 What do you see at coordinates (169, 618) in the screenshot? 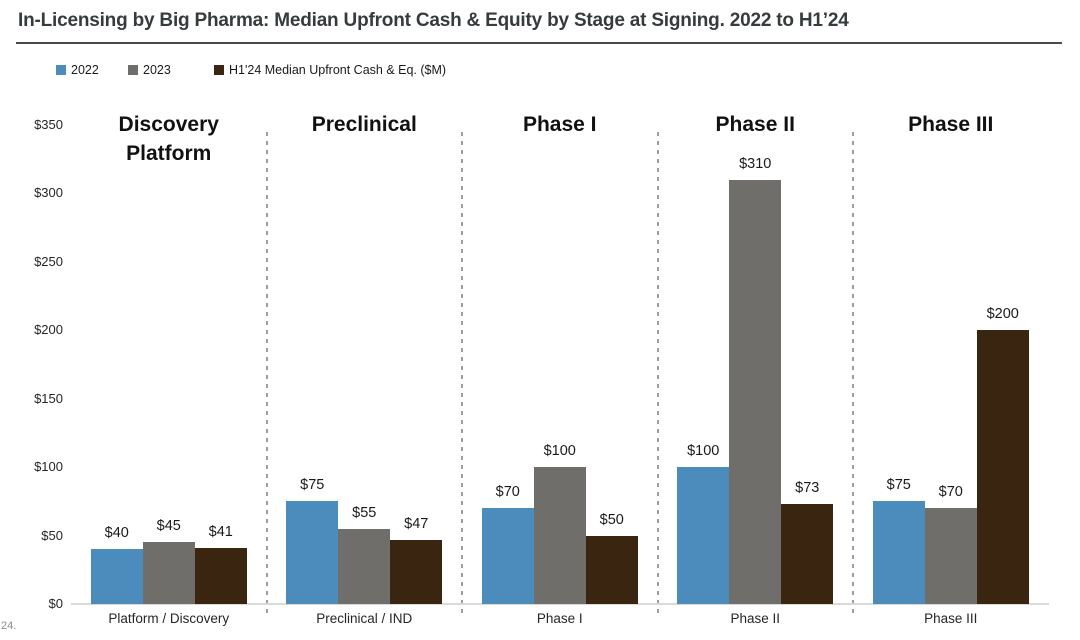
I see `category-label: Platform / Discovery` at bounding box center [169, 618].